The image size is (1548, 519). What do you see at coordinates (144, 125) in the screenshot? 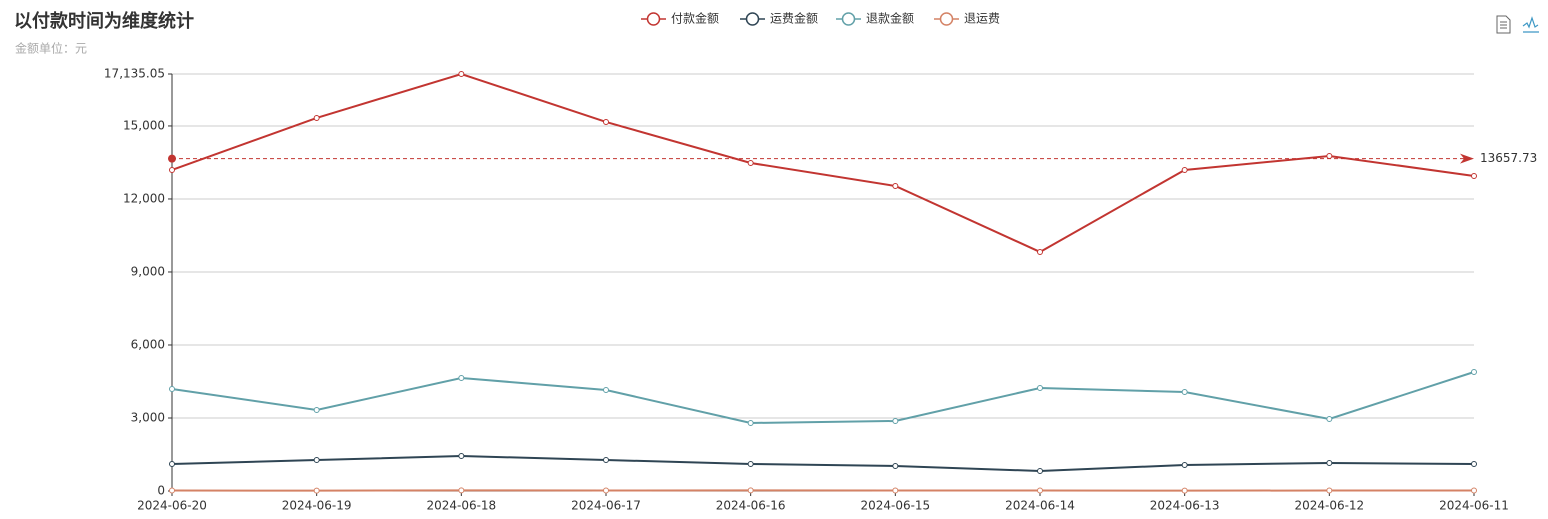
I see `y-tick-label: 15,000` at bounding box center [144, 125].